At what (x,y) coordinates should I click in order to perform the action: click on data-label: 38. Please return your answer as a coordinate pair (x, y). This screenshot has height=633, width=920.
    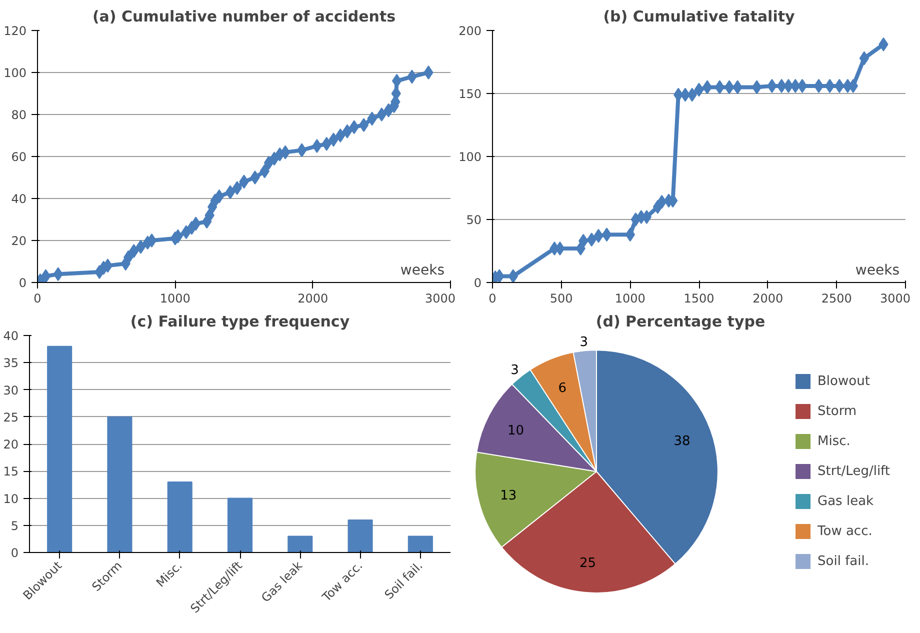
    Looking at the image, I should click on (682, 442).